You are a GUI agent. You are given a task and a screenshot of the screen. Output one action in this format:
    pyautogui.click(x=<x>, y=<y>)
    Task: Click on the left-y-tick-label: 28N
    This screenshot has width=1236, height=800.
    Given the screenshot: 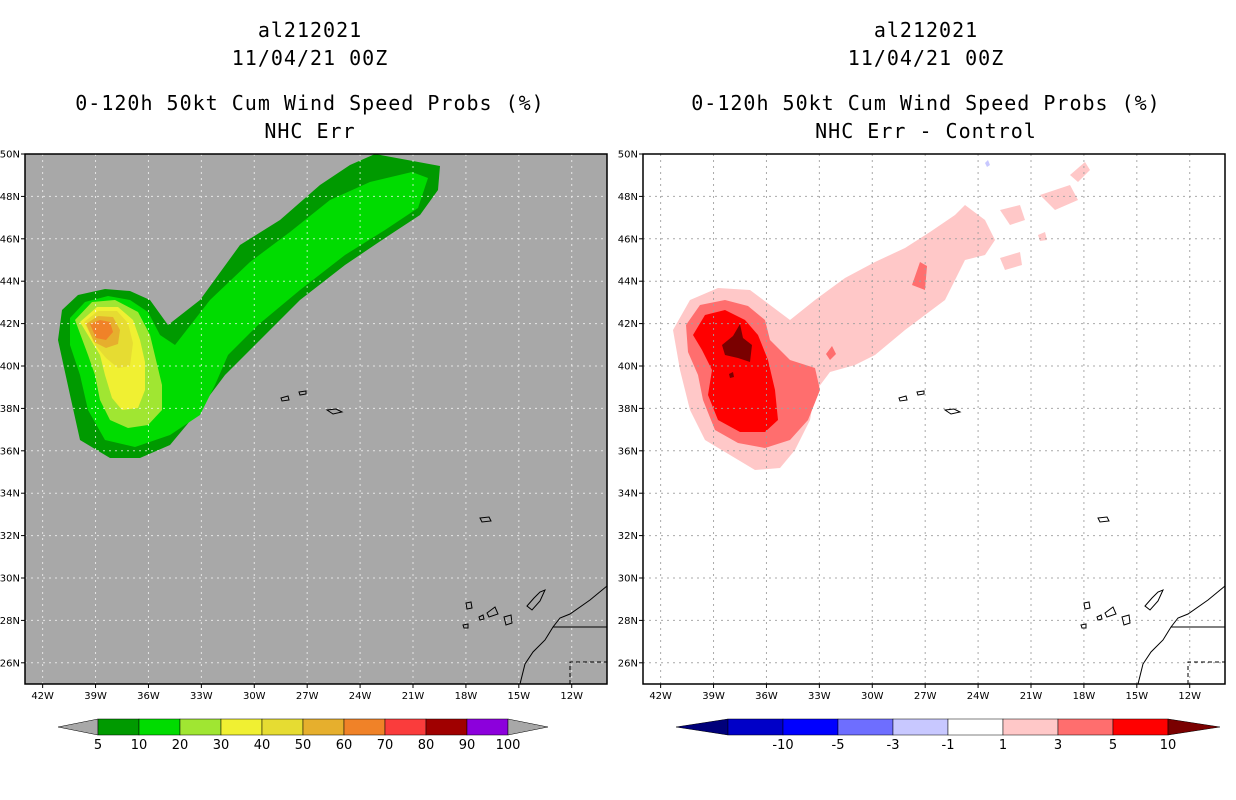 What is the action you would take?
    pyautogui.click(x=10, y=621)
    